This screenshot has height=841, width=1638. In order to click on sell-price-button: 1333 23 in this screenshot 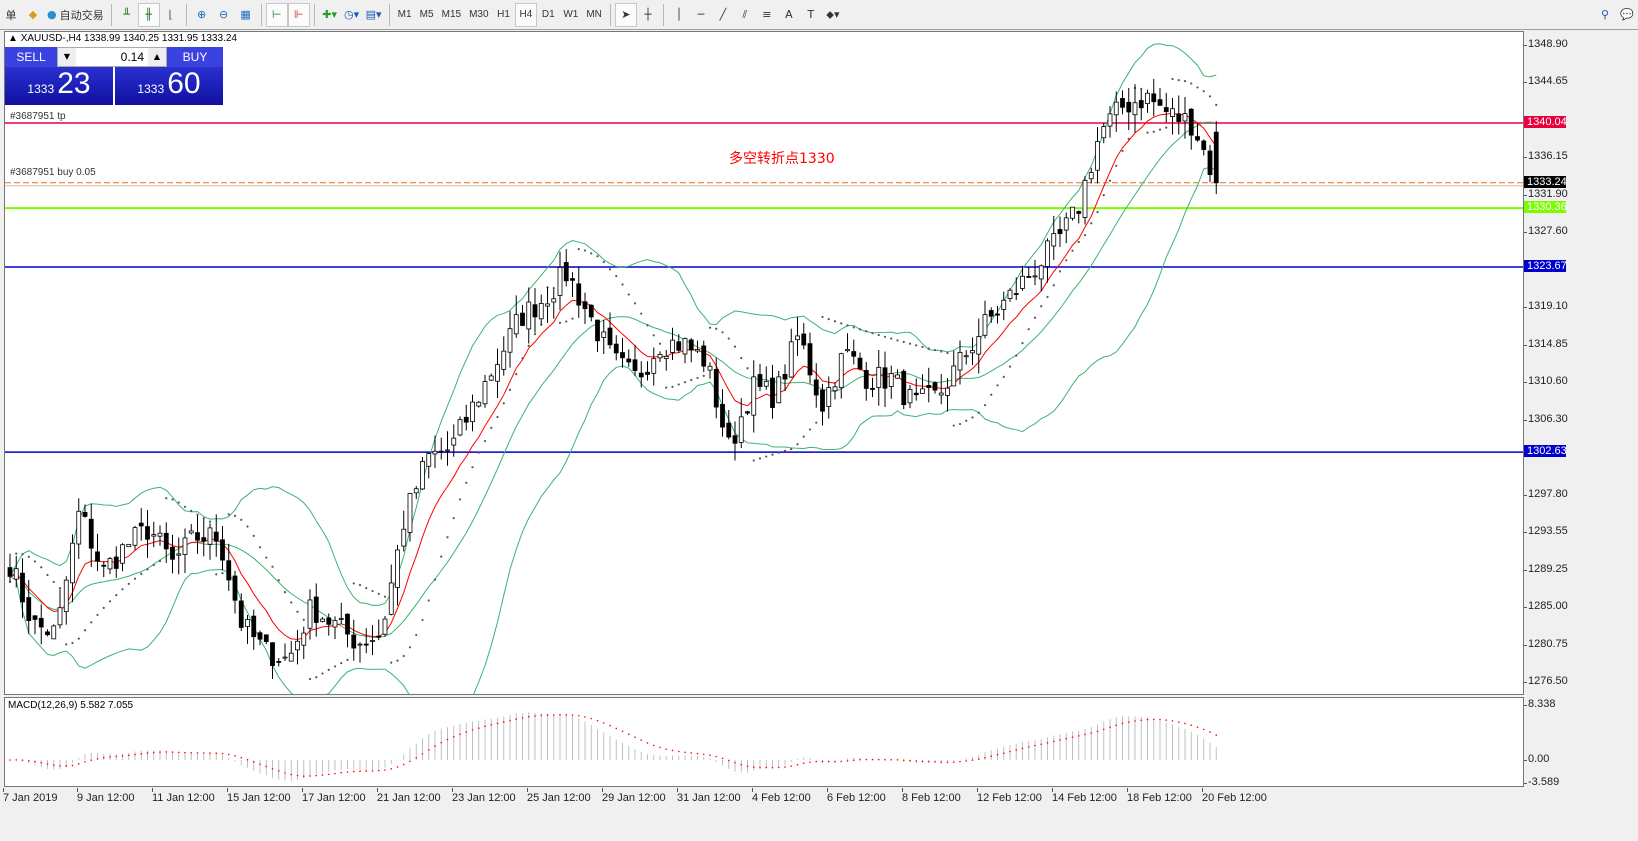, I will do `click(59, 86)`.